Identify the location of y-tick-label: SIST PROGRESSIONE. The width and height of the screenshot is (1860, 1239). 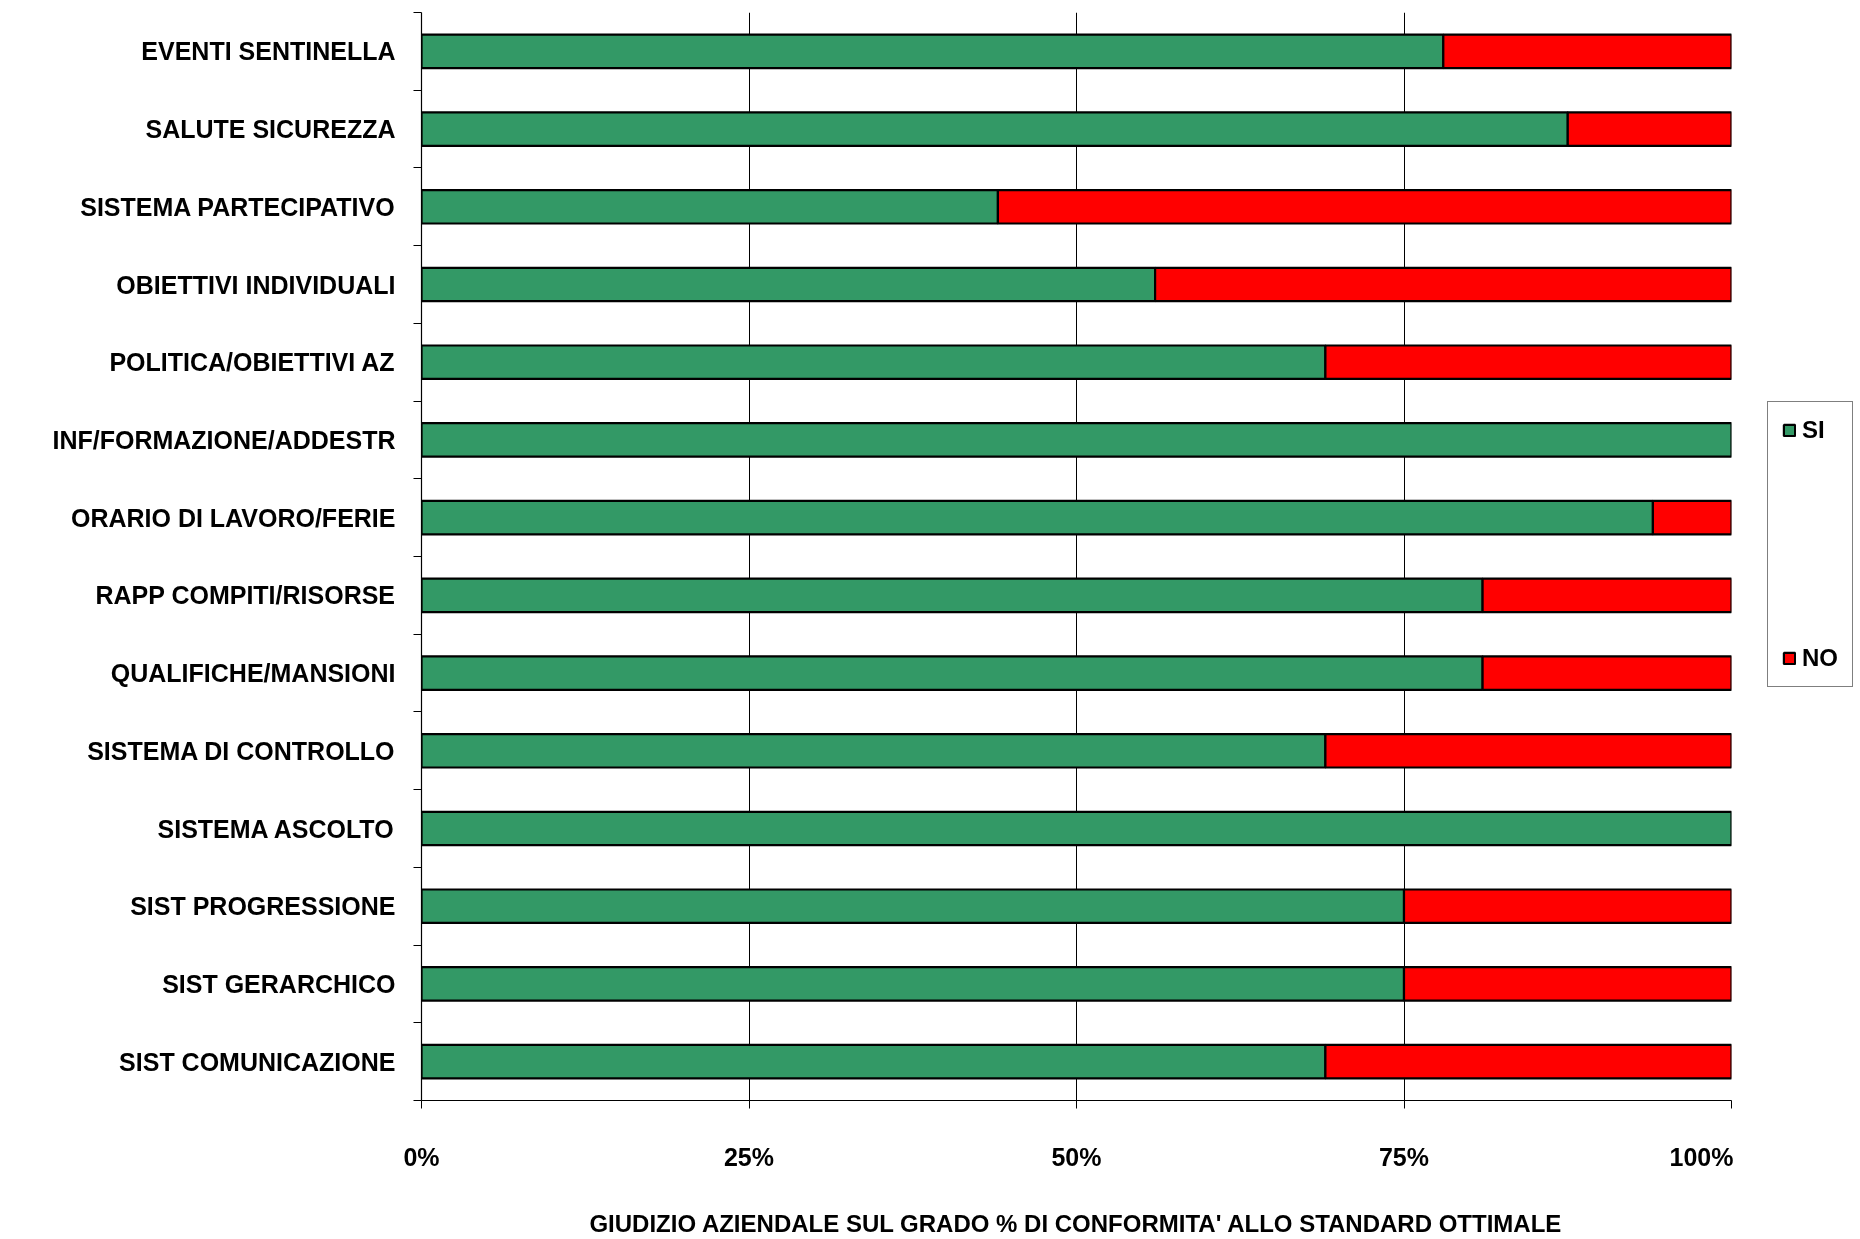
(263, 906).